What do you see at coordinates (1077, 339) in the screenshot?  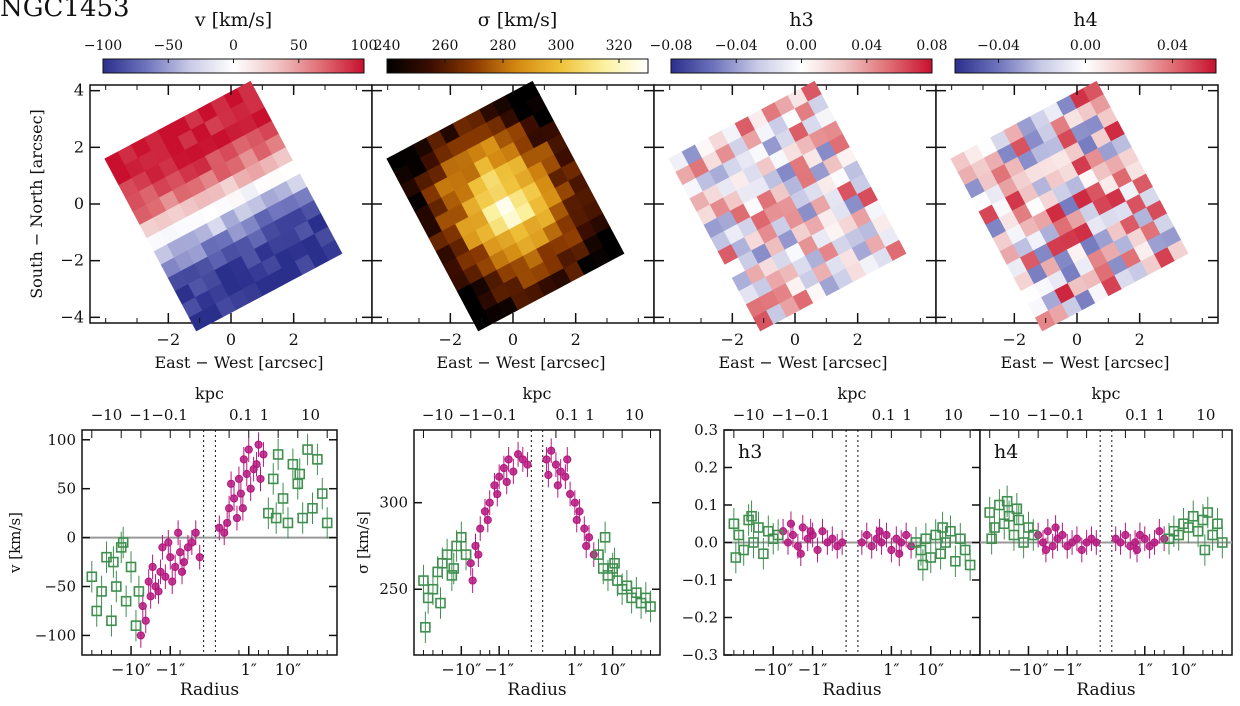 I see `map-xtick-label: 0` at bounding box center [1077, 339].